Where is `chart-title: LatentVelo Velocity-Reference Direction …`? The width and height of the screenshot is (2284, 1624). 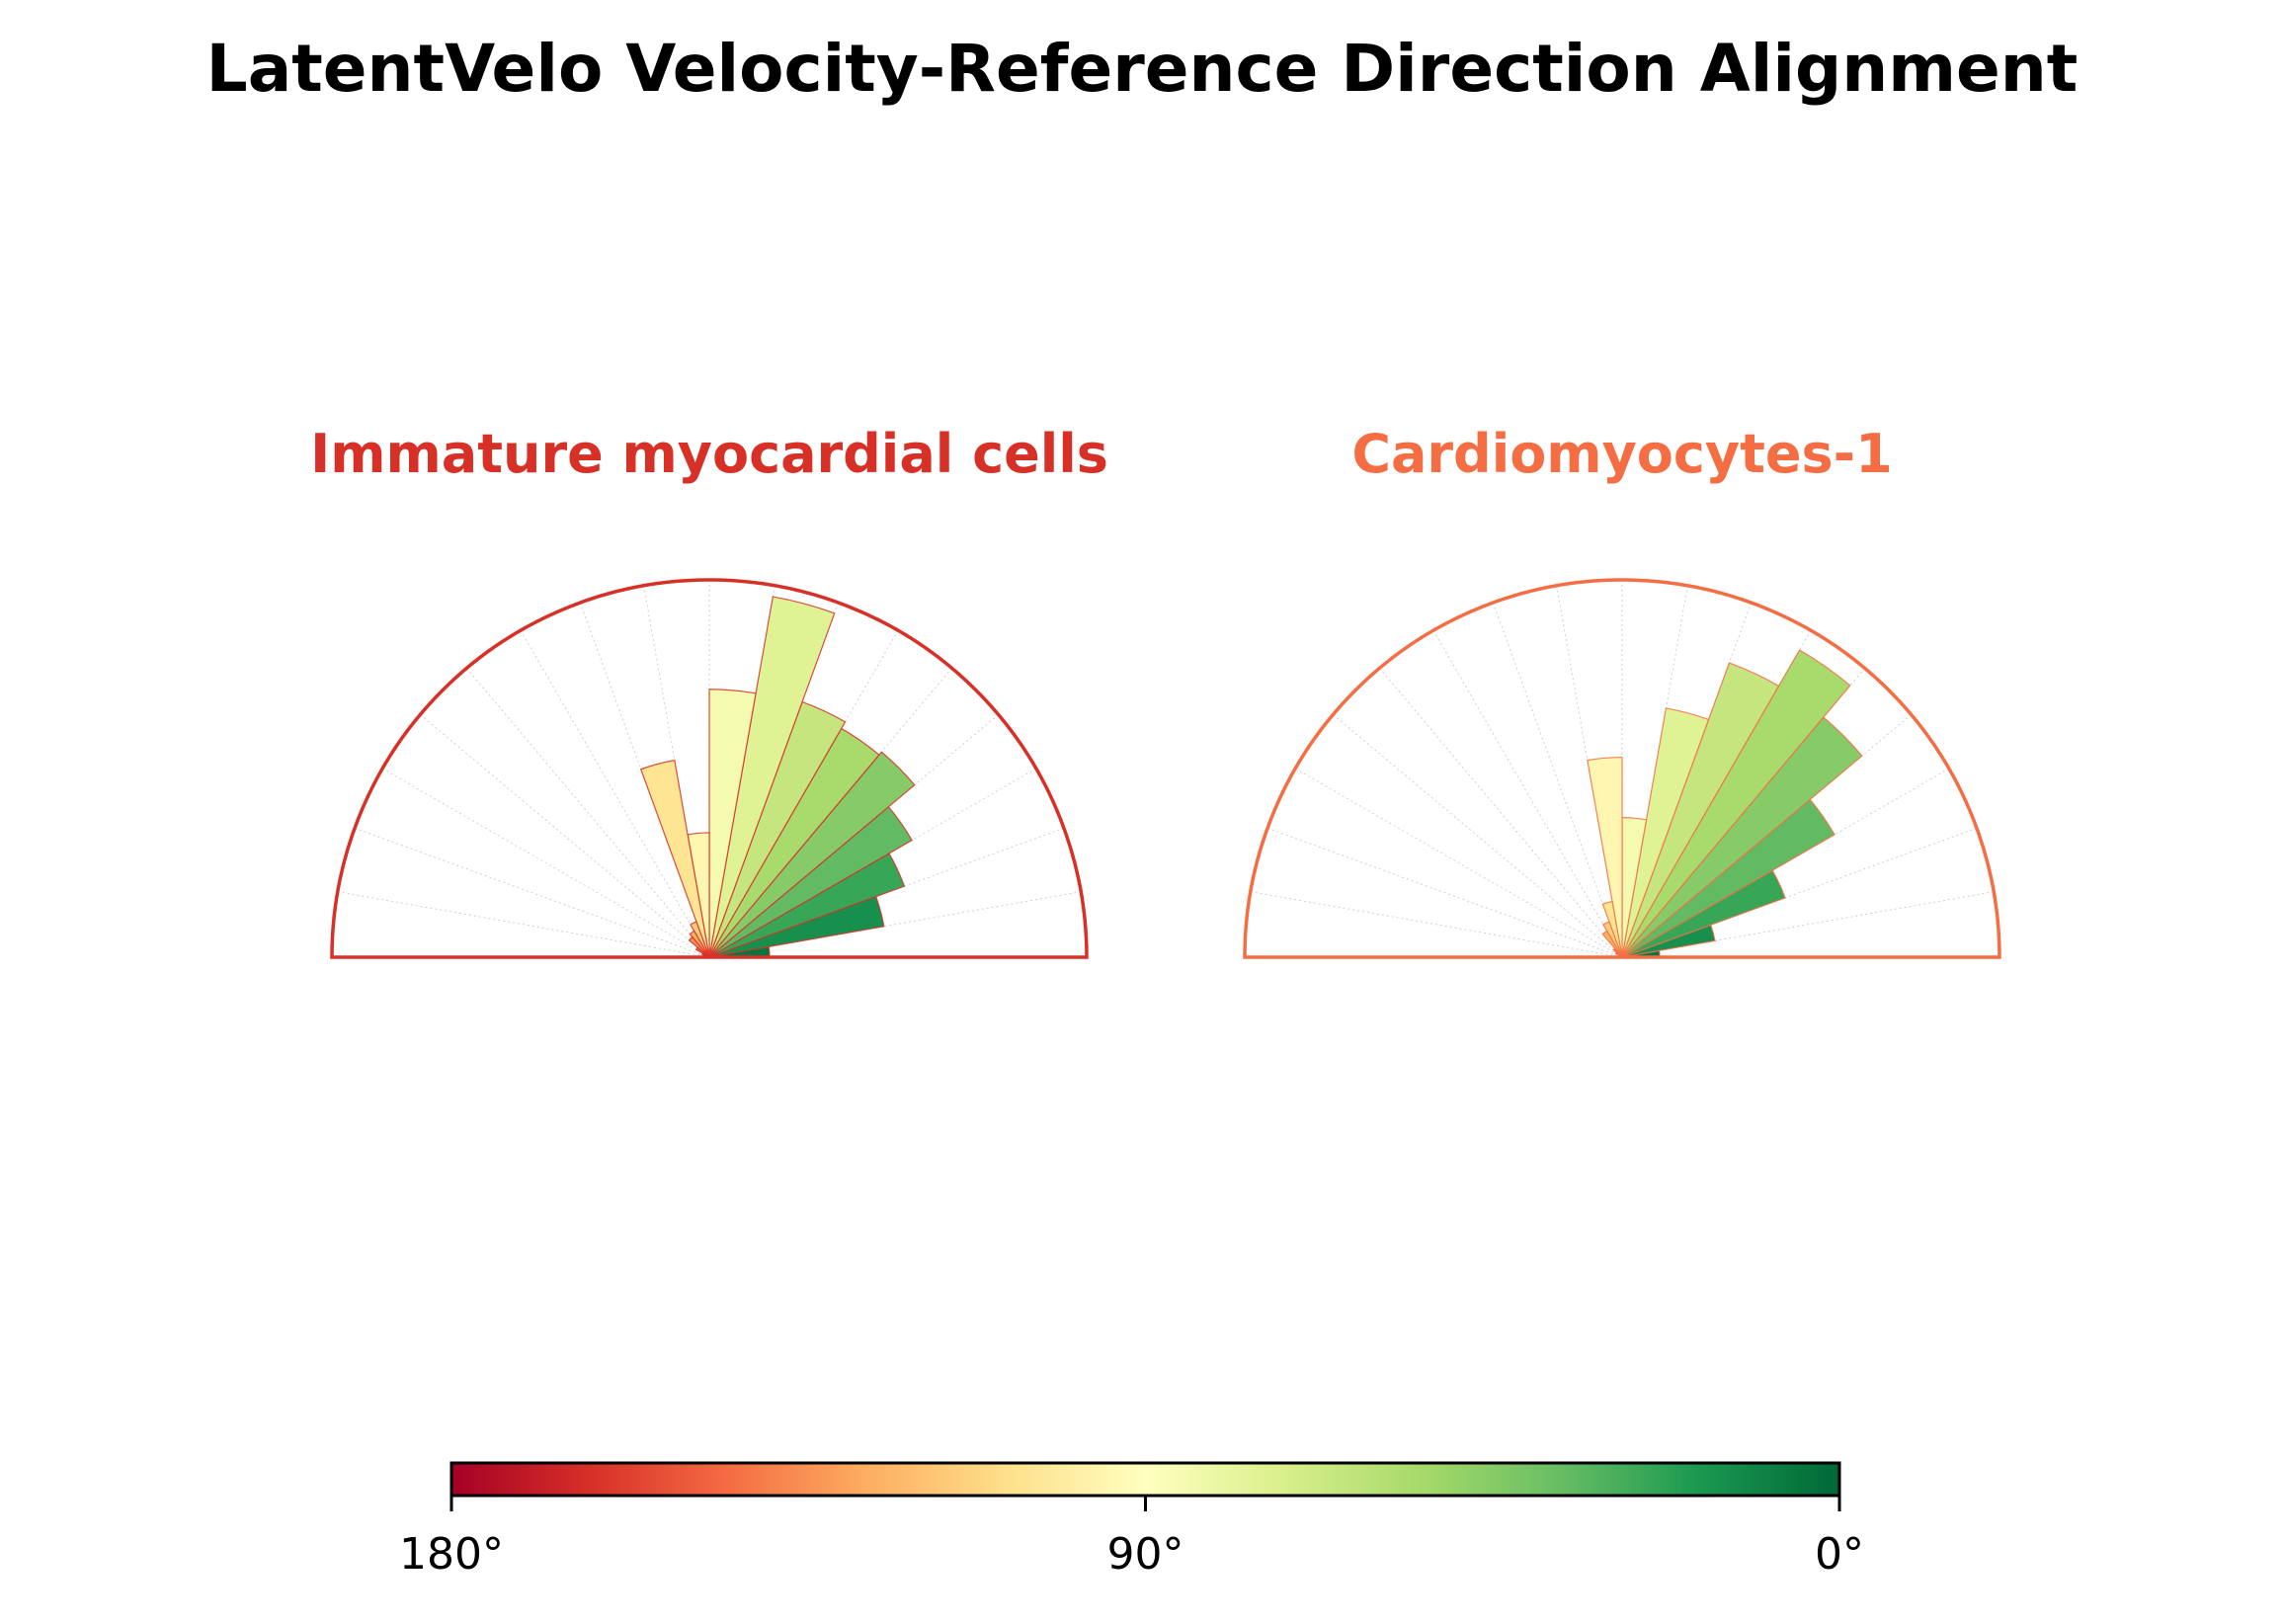 chart-title: LatentVelo Velocity-Reference Direction … is located at coordinates (1142, 69).